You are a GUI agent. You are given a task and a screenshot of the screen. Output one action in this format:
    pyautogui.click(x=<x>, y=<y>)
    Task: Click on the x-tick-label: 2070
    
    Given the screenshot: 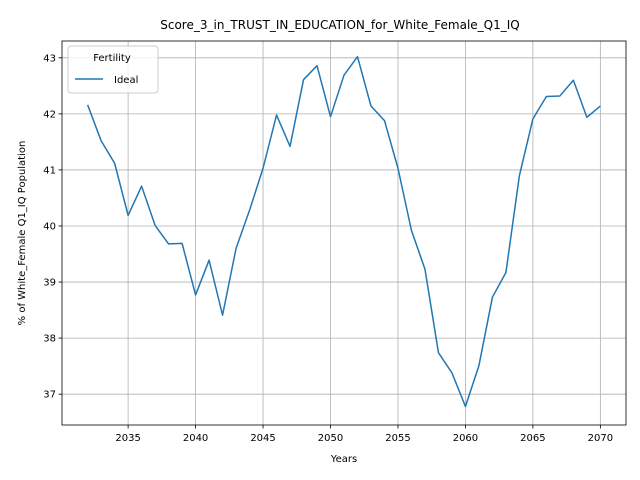 What is the action you would take?
    pyautogui.click(x=600, y=438)
    